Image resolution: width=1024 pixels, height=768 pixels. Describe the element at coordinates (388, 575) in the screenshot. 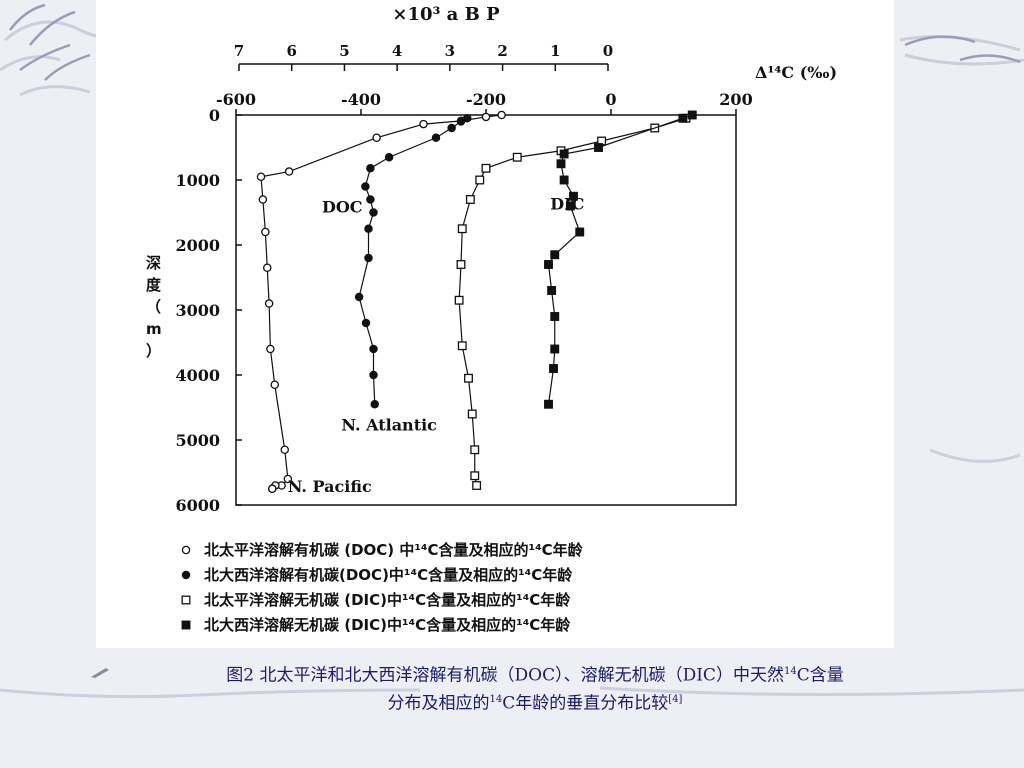

I see `legend-entry: 北大西洋溶解有机碳(DOC)中¹⁴C含量及相应的¹⁴C年龄` at that location.